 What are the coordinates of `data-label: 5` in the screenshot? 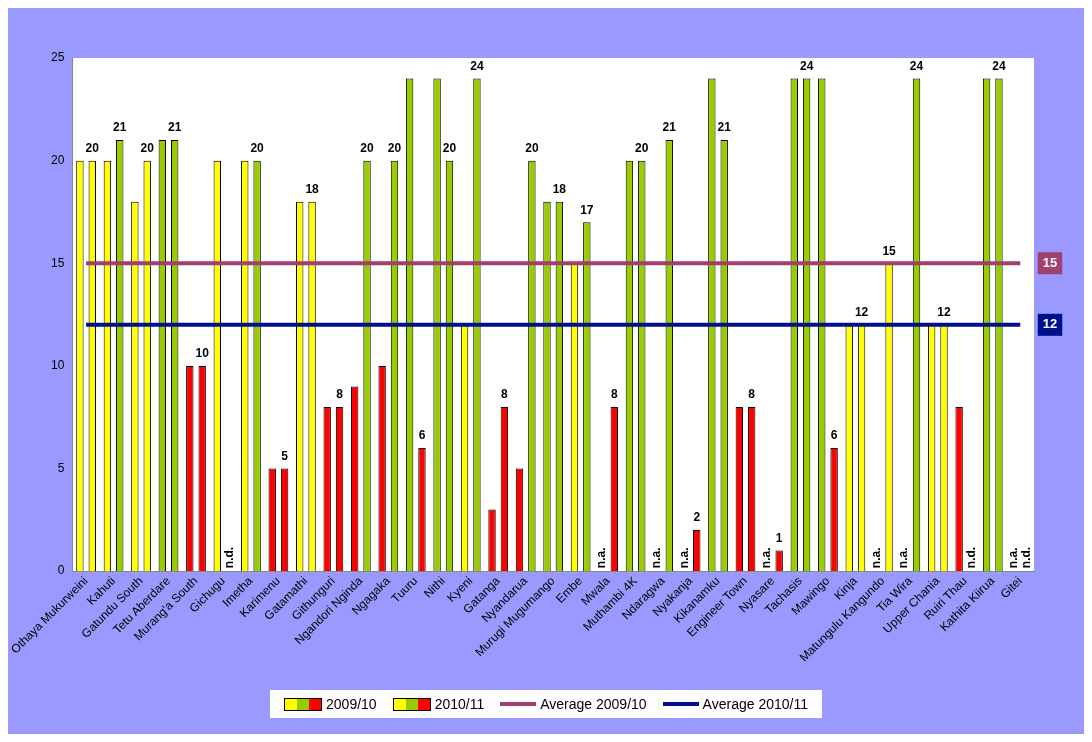 It's located at (285, 455).